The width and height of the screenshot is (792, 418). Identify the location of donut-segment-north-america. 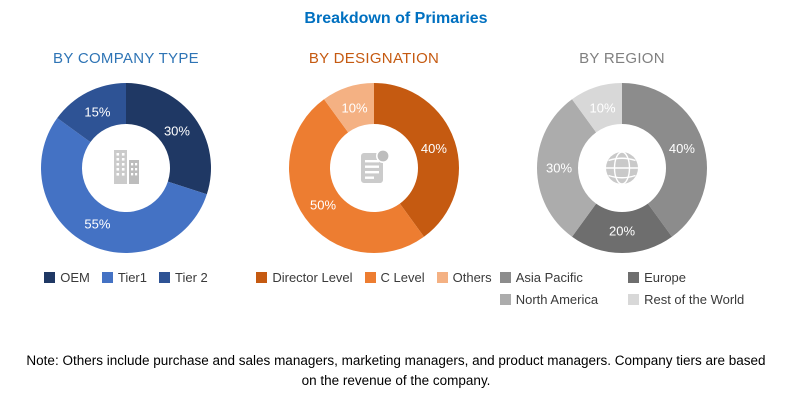
(567, 168).